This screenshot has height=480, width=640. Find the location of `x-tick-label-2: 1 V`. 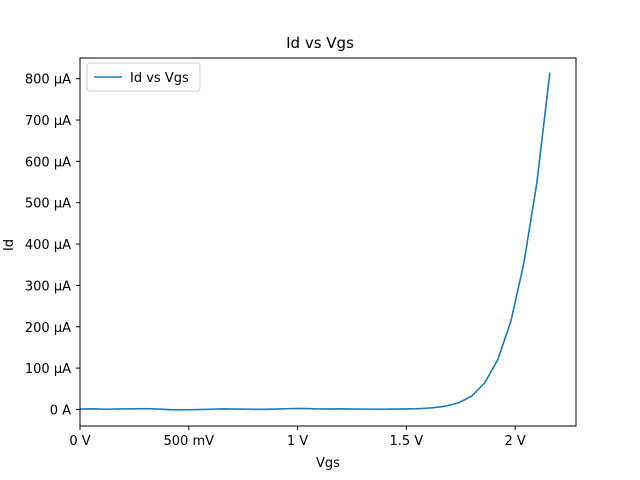

x-tick-label-2: 1 V is located at coordinates (297, 441).